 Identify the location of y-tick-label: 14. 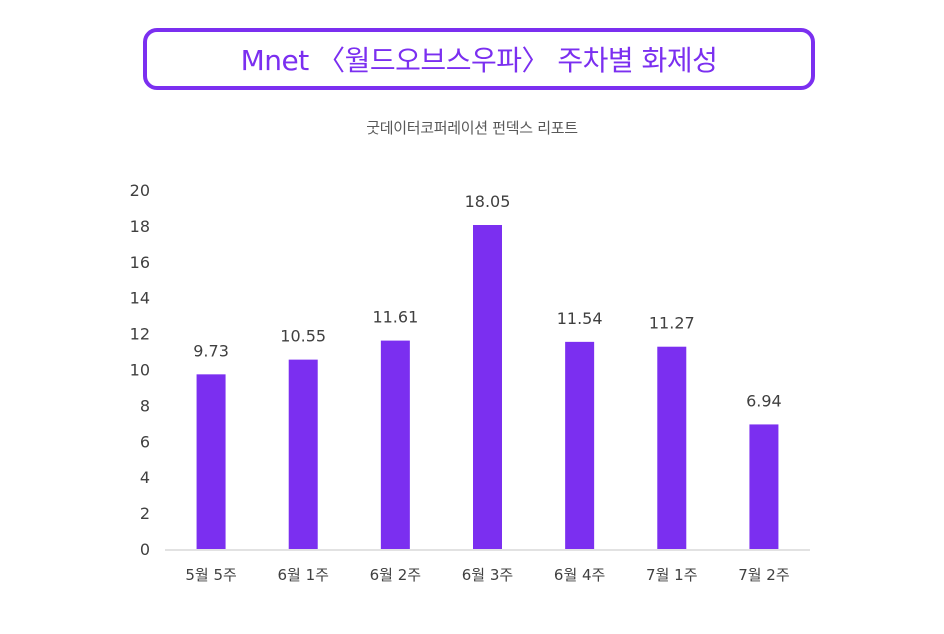
(140, 298).